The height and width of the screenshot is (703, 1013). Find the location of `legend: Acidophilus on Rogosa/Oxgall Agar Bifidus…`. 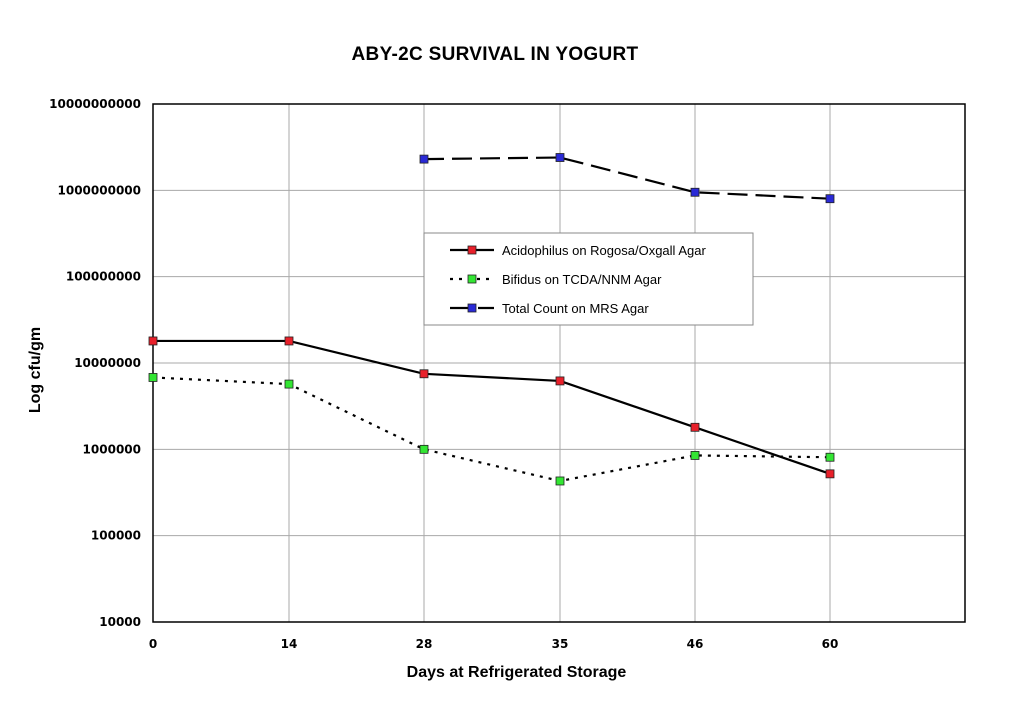

legend: Acidophilus on Rogosa/Oxgall Agar Bifidus… is located at coordinates (588, 279).